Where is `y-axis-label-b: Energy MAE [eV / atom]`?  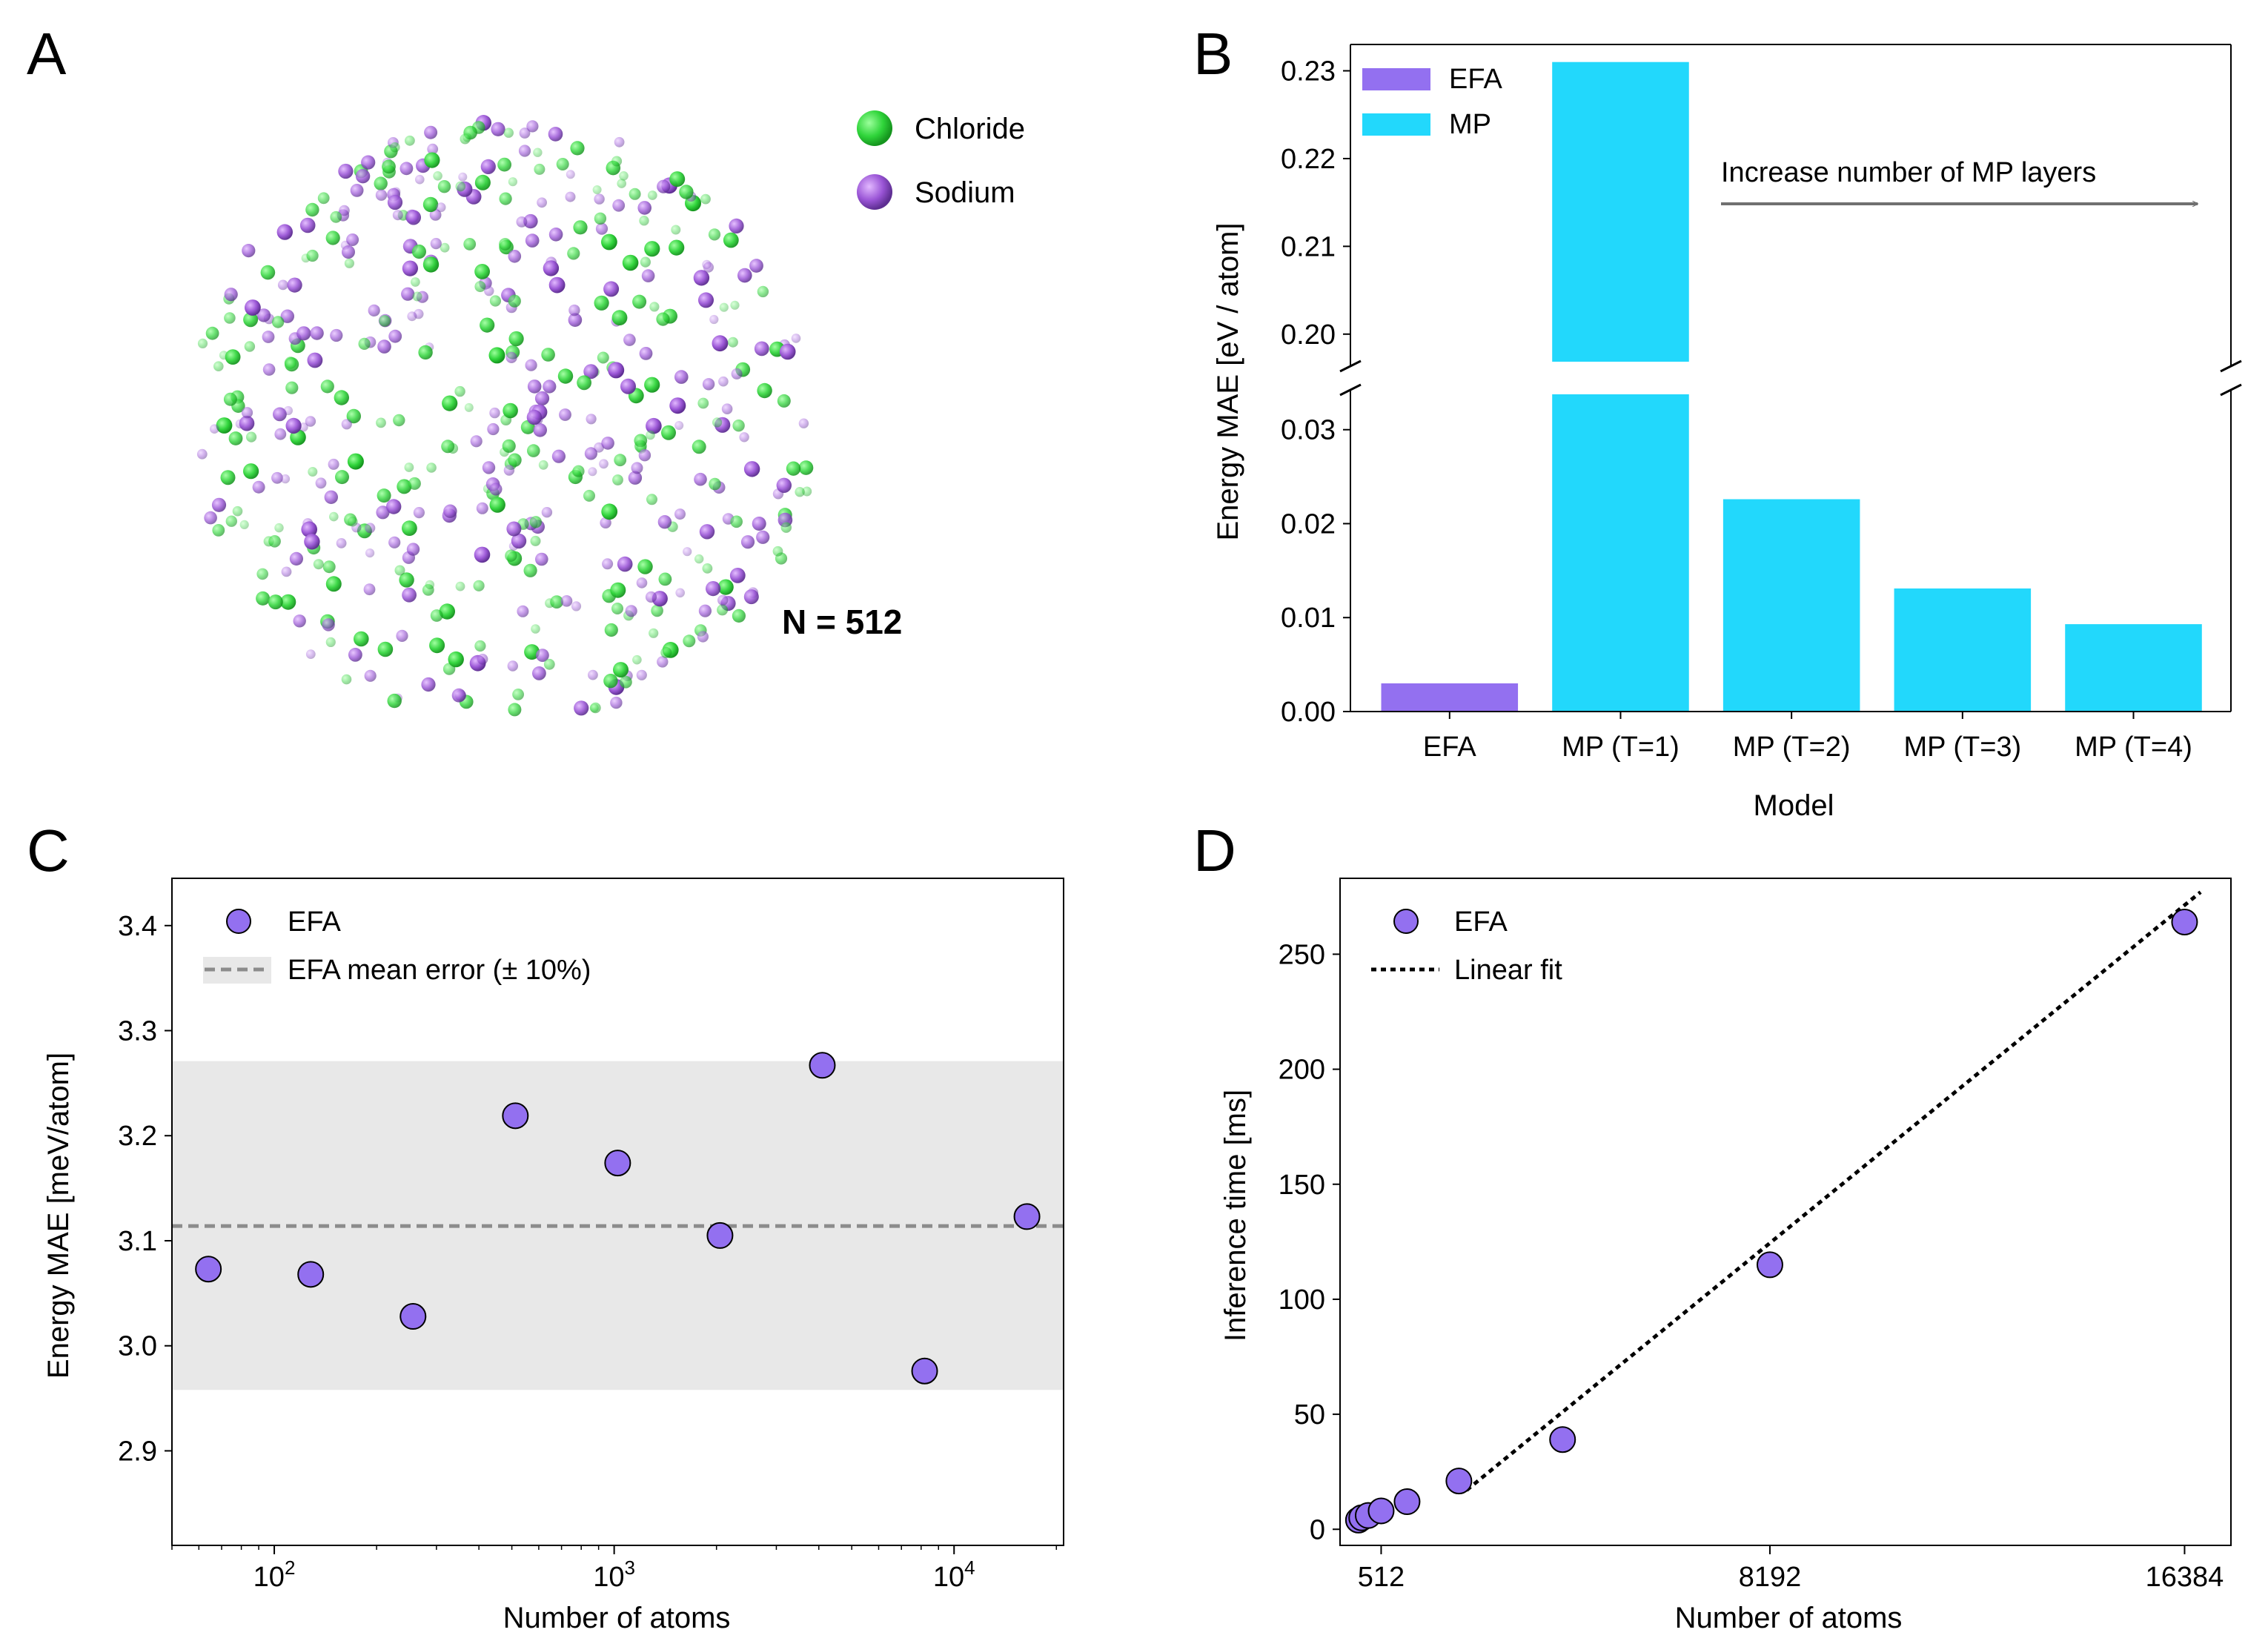
y-axis-label-b: Energy MAE [eV / atom] is located at coordinates (1228, 381).